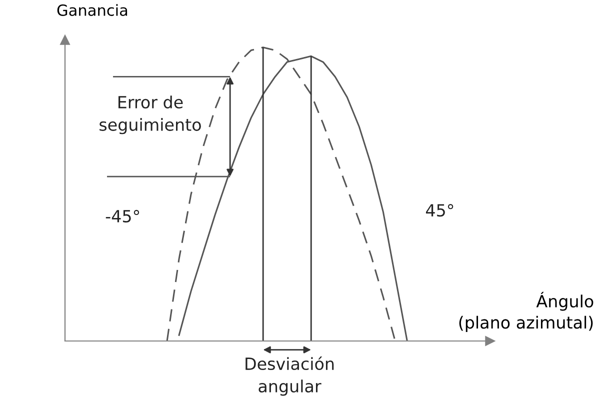 The width and height of the screenshot is (600, 409). I want to click on annotation: Error de seguimiento, so click(150, 115).